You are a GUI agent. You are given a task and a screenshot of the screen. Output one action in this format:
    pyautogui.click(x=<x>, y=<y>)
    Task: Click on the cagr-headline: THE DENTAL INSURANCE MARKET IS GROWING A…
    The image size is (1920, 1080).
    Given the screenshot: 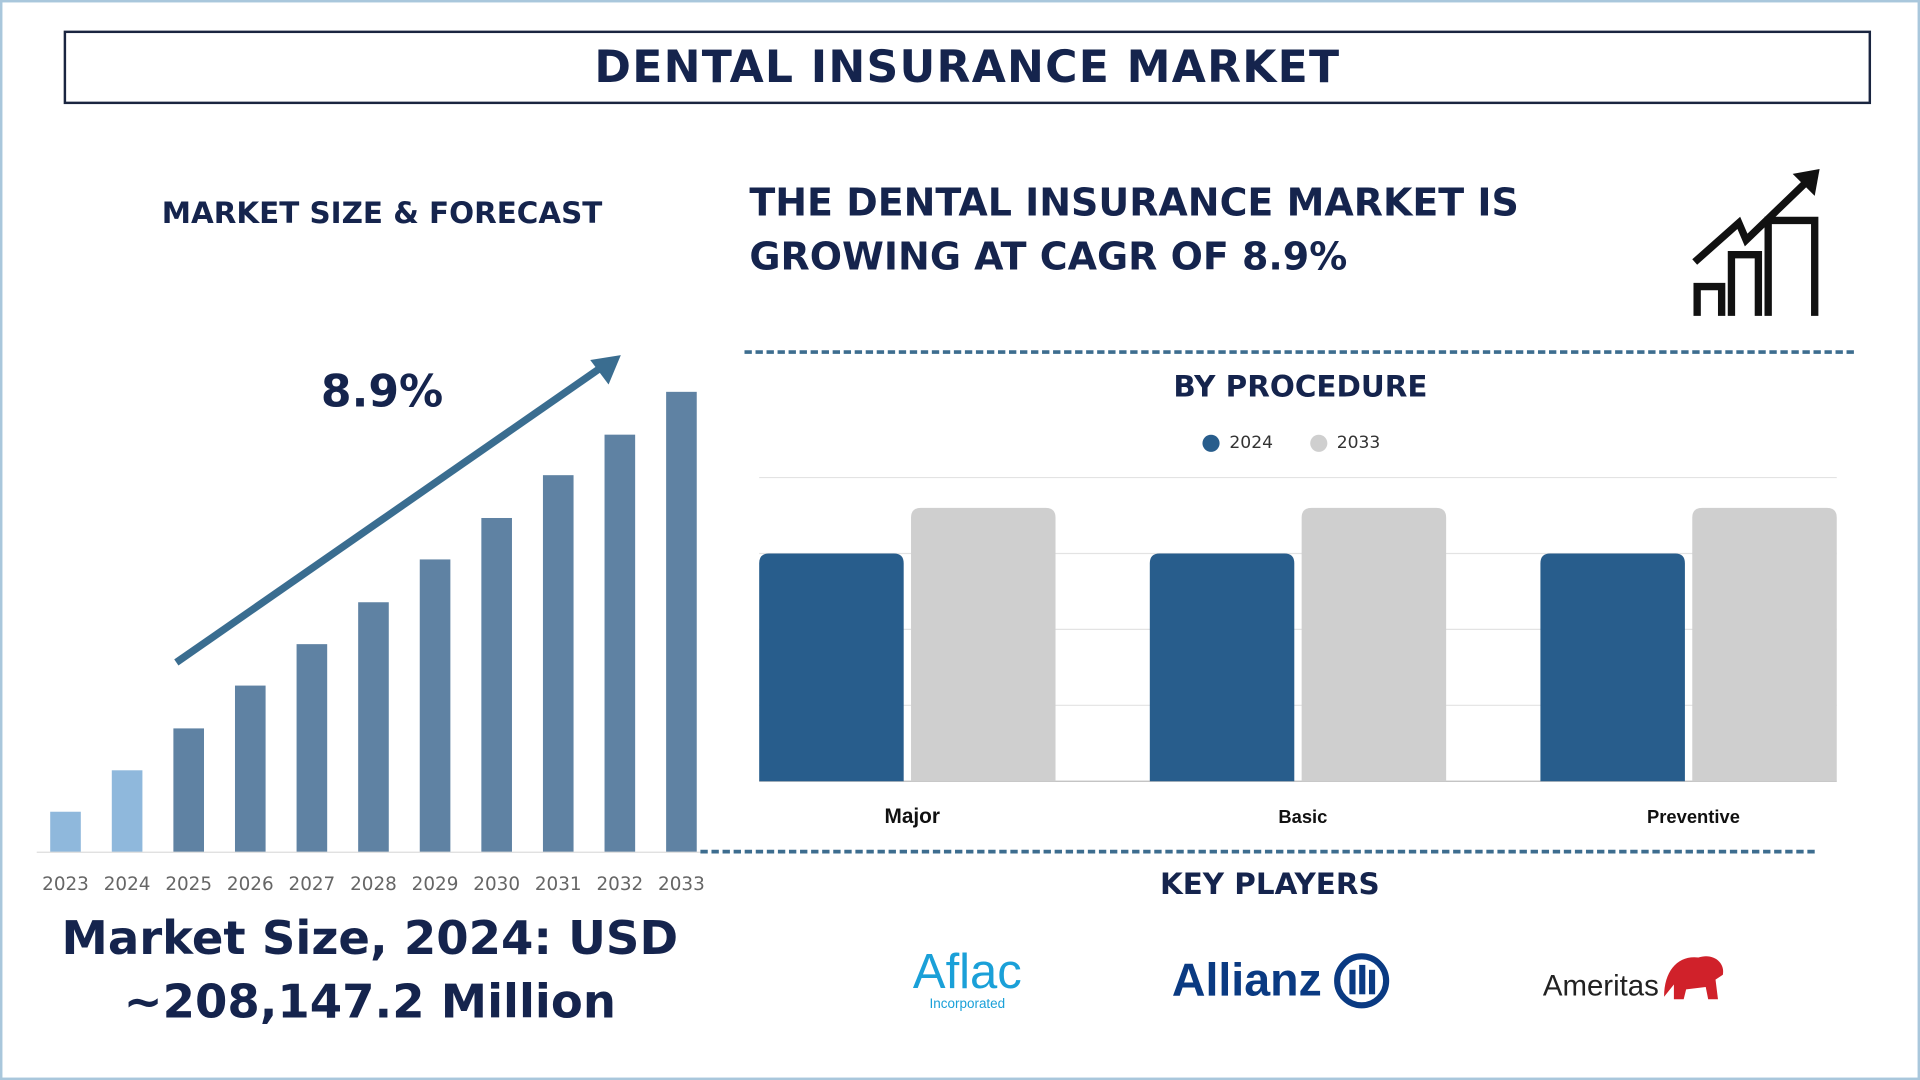 What is the action you would take?
    pyautogui.click(x=1190, y=230)
    